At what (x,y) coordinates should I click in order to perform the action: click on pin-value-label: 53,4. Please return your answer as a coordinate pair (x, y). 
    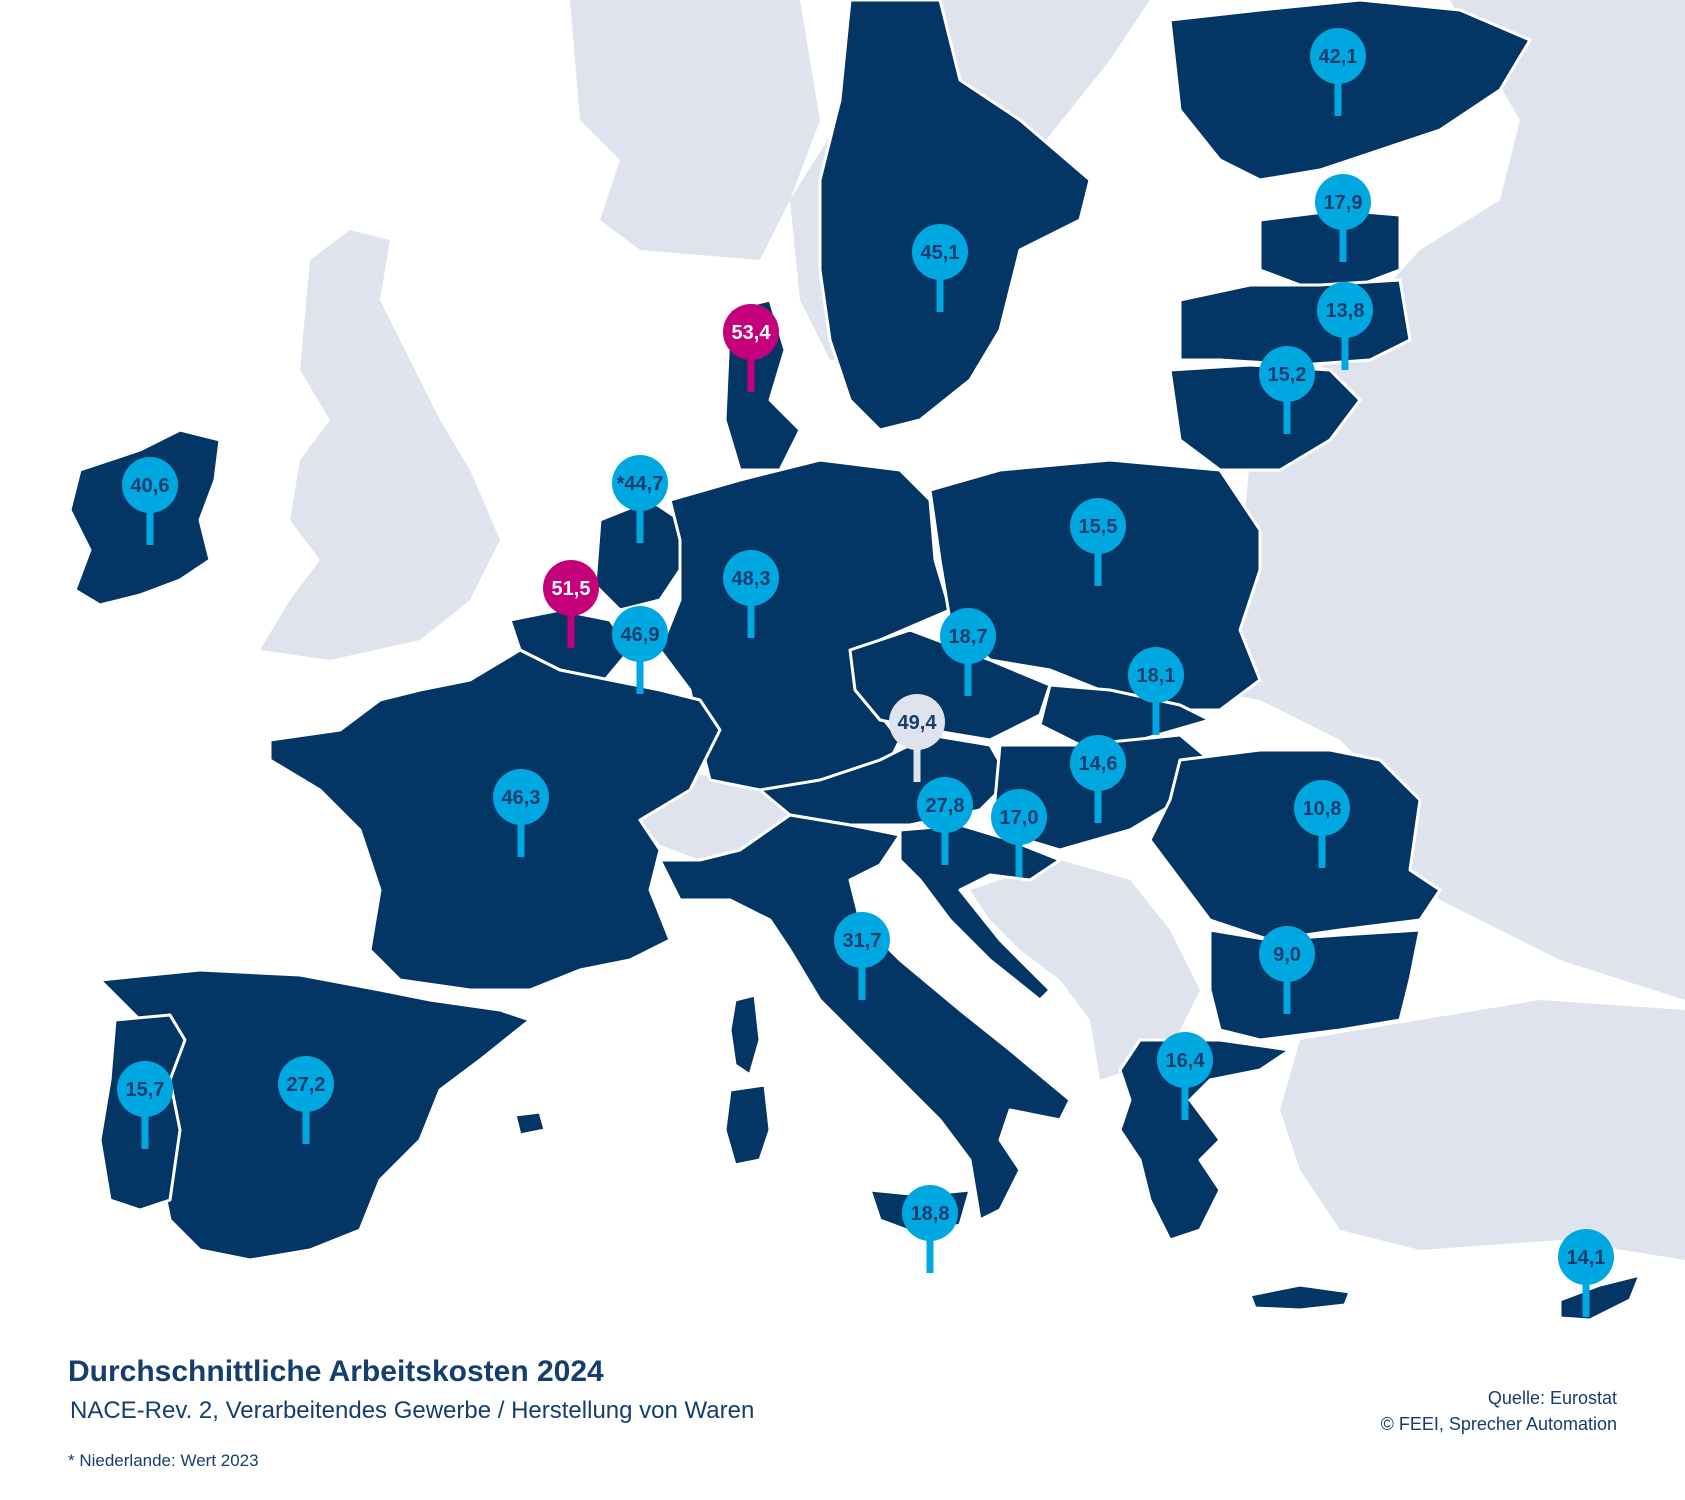
    Looking at the image, I should click on (752, 333).